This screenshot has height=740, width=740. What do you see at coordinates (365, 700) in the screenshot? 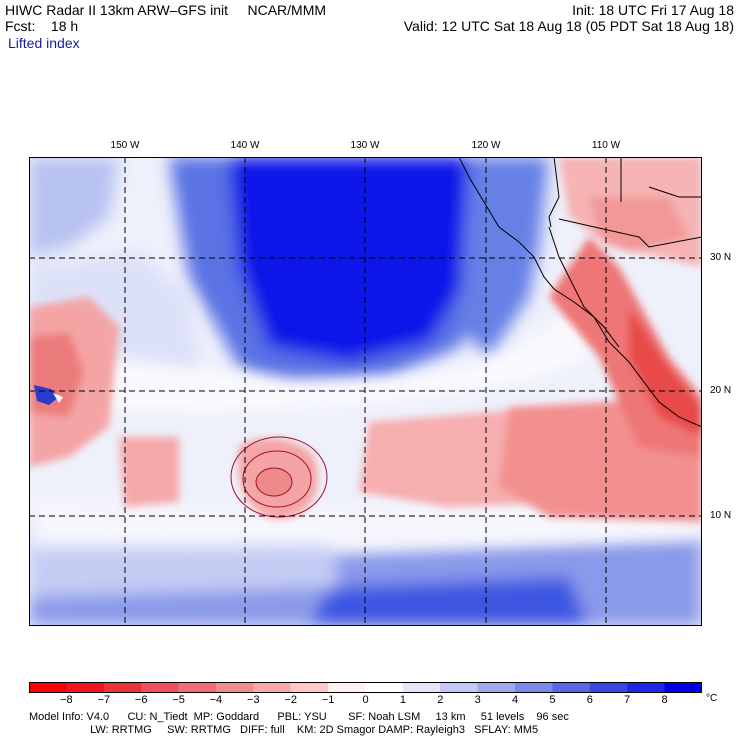
I see `colorbar-tick-label: 0` at bounding box center [365, 700].